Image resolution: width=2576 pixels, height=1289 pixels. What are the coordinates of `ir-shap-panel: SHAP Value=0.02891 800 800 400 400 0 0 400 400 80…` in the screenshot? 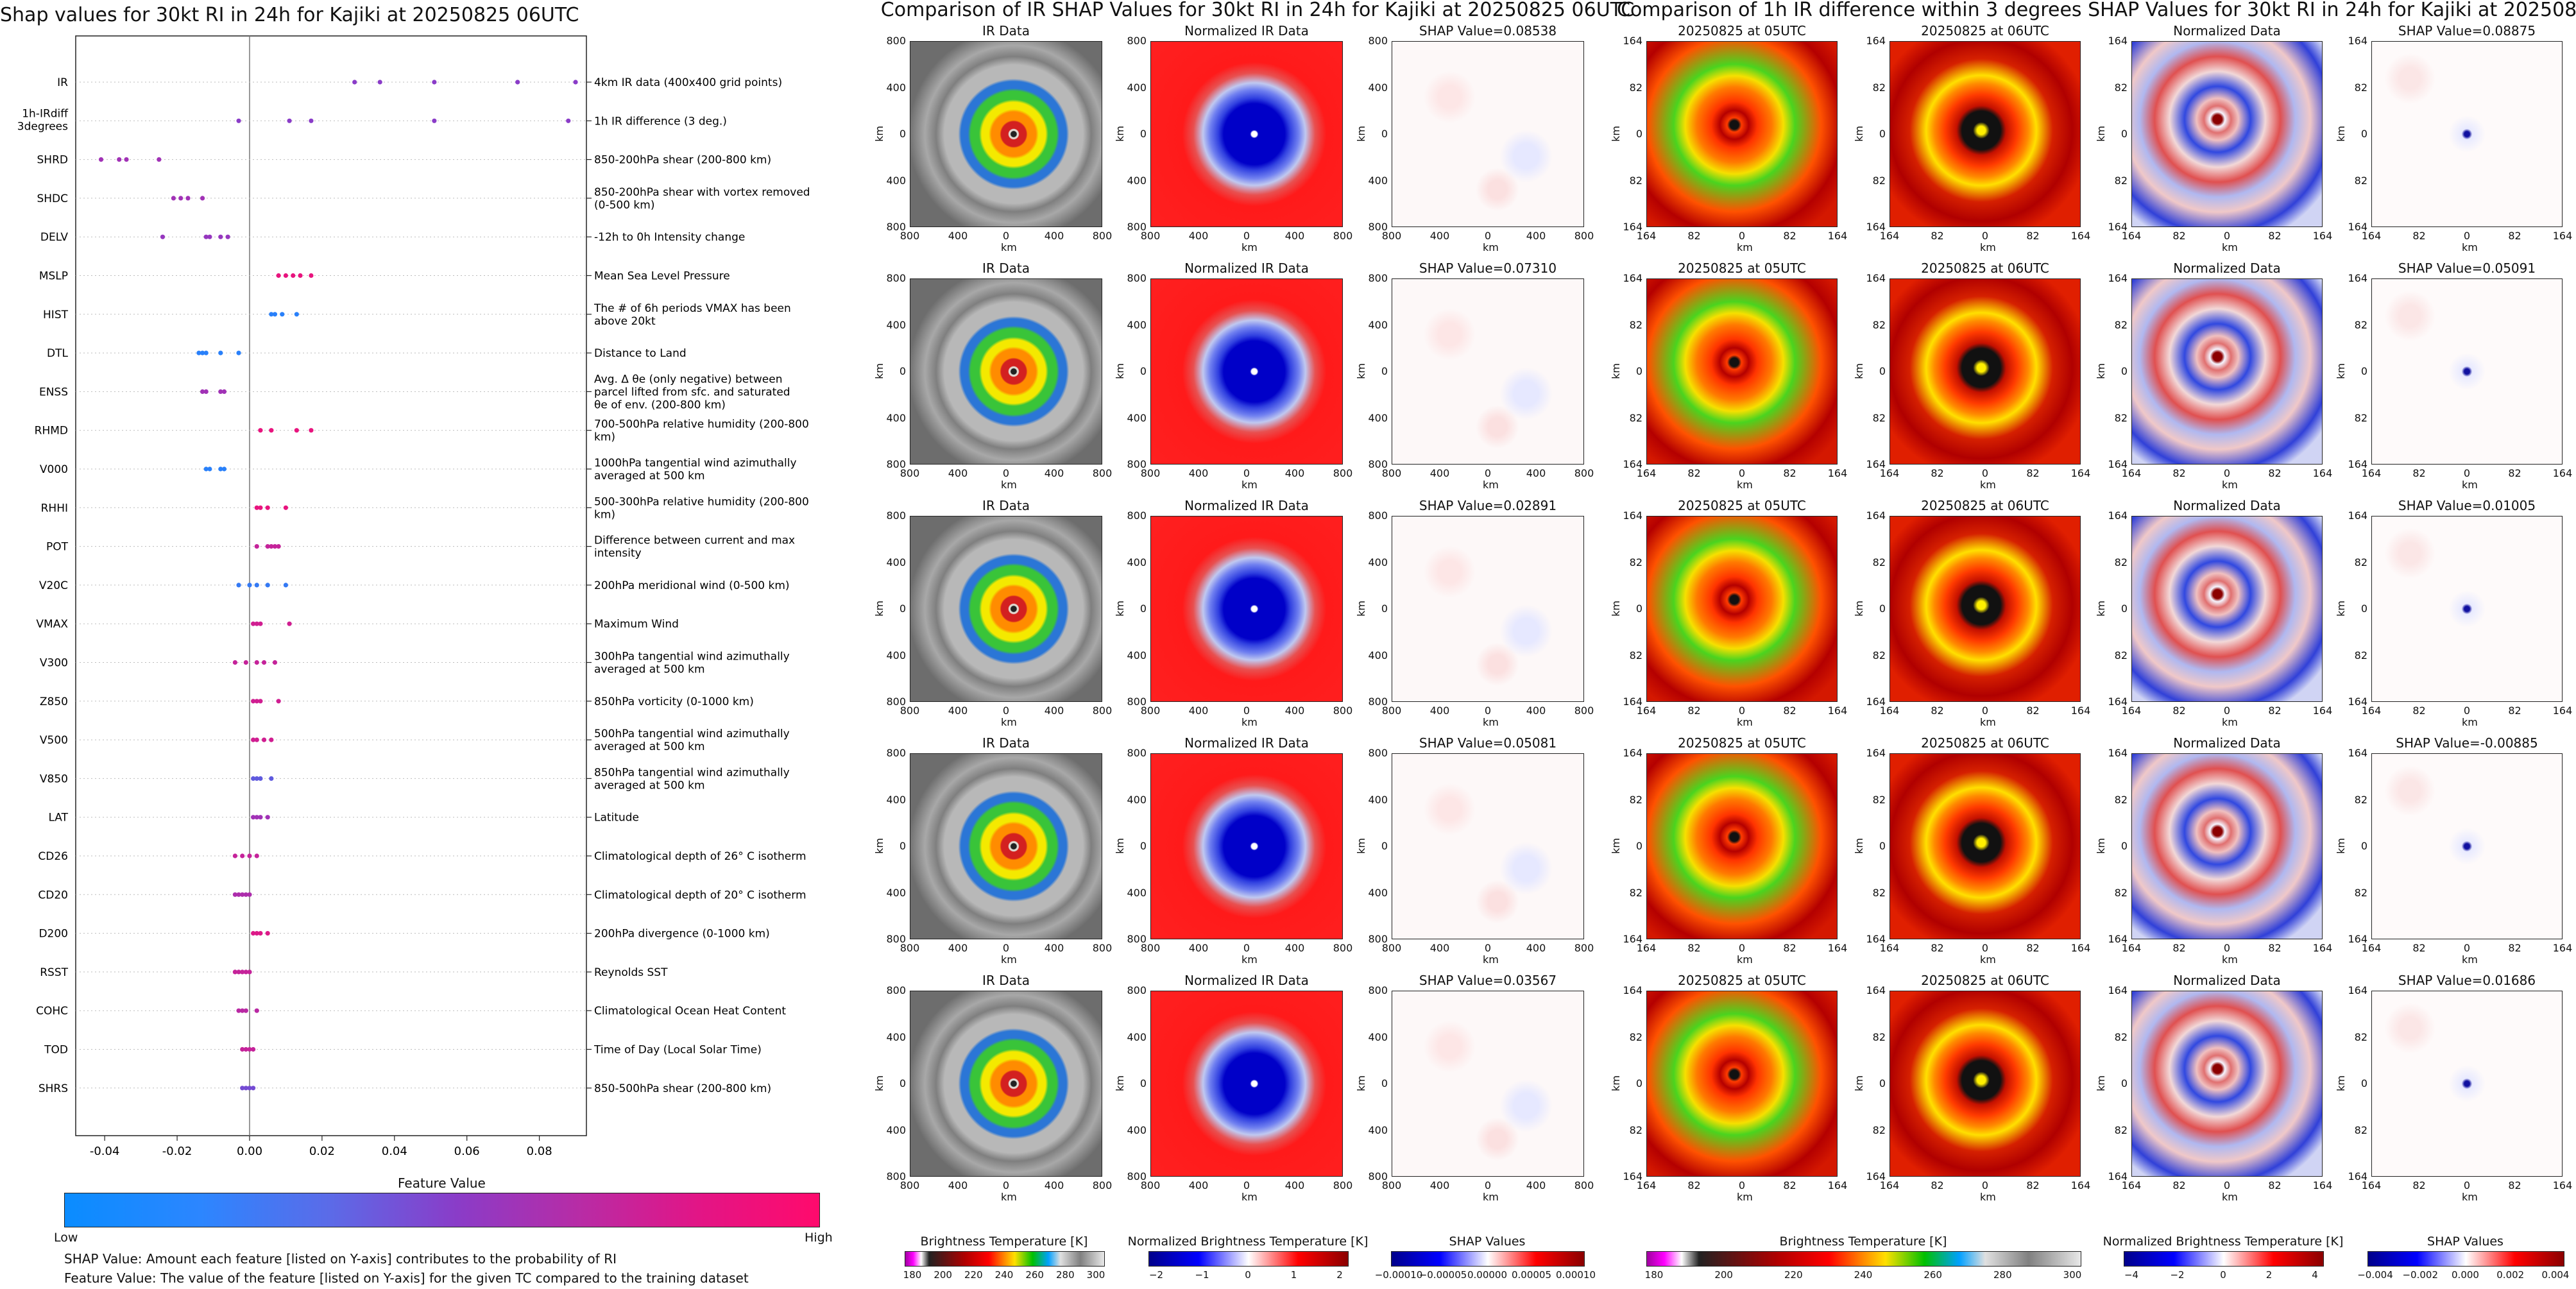 It's located at (1474, 613).